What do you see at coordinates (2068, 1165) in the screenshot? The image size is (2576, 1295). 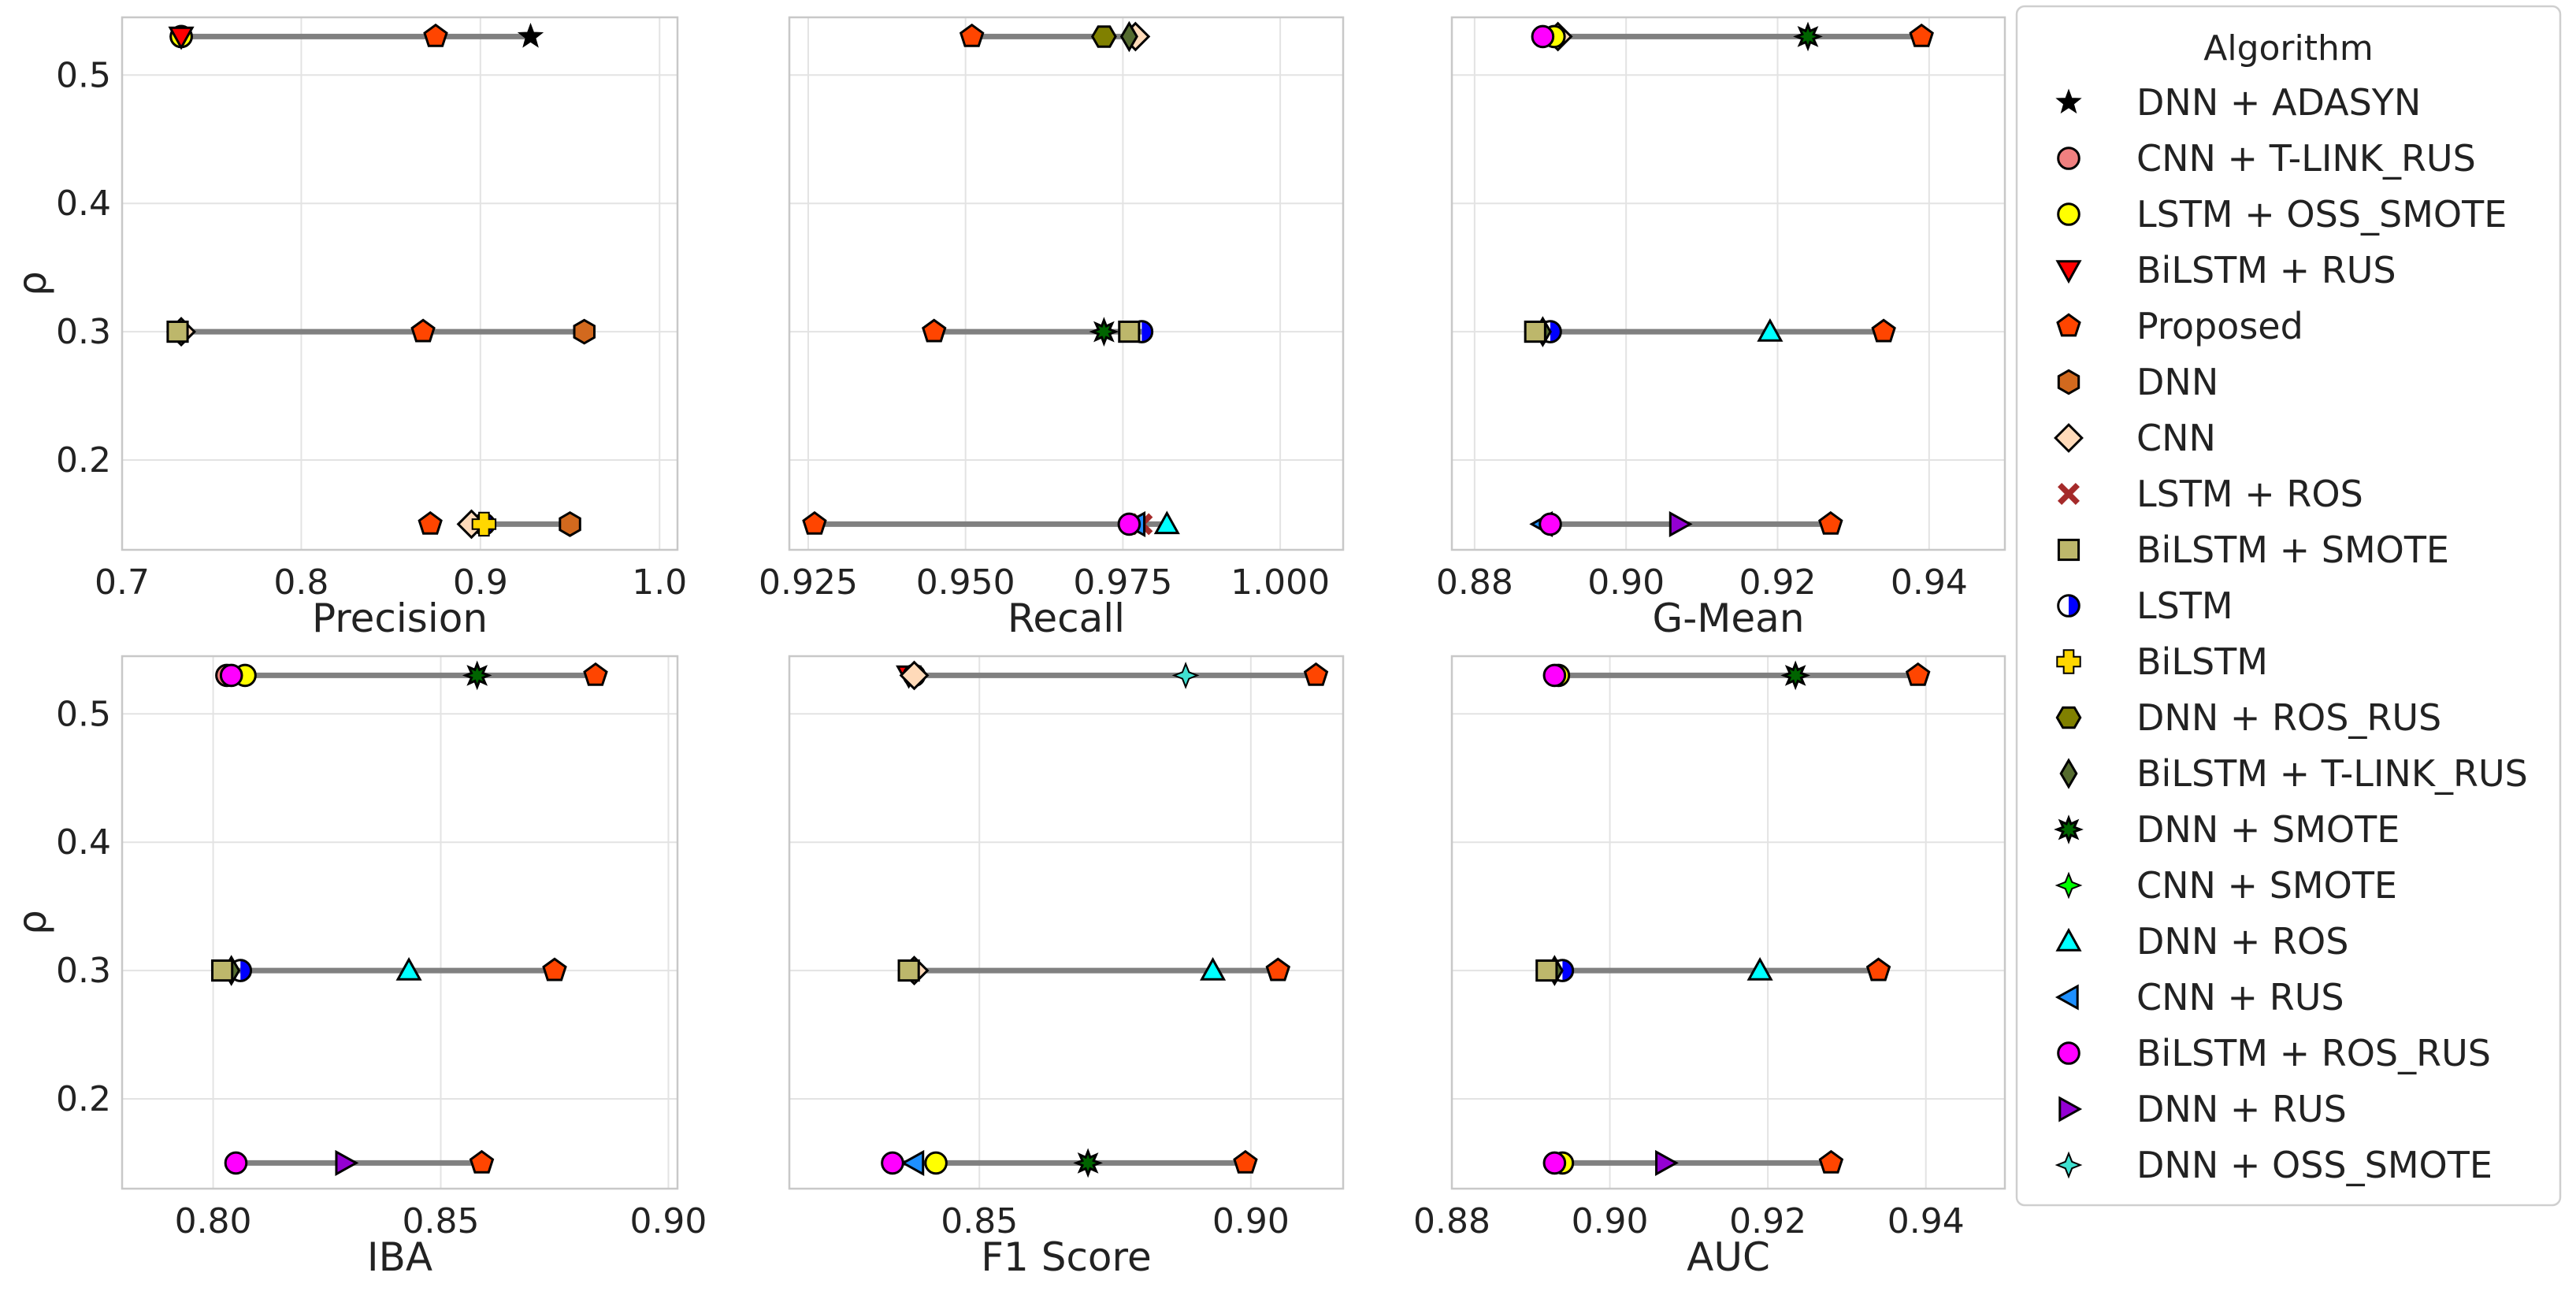 I see `legend-item-dnn-oss-smote-icon` at bounding box center [2068, 1165].